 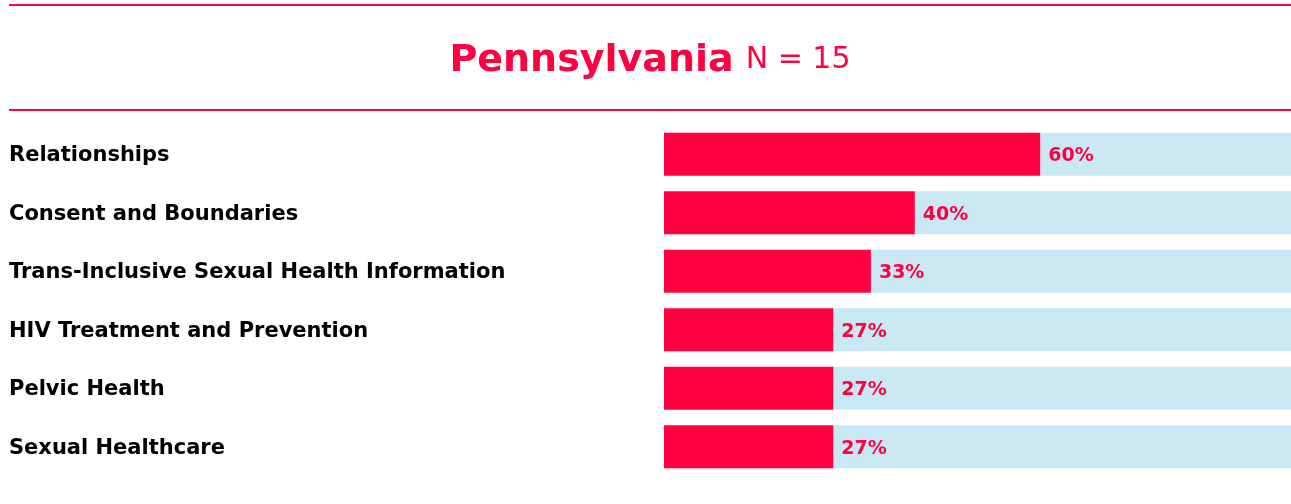 I want to click on y-tick-label: Consent and Boundaries, so click(x=154, y=212).